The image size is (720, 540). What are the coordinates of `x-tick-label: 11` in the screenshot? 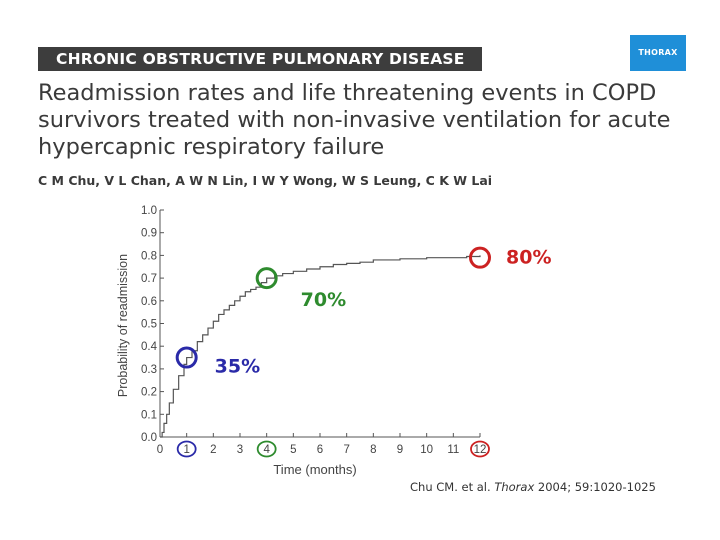 It's located at (453, 450).